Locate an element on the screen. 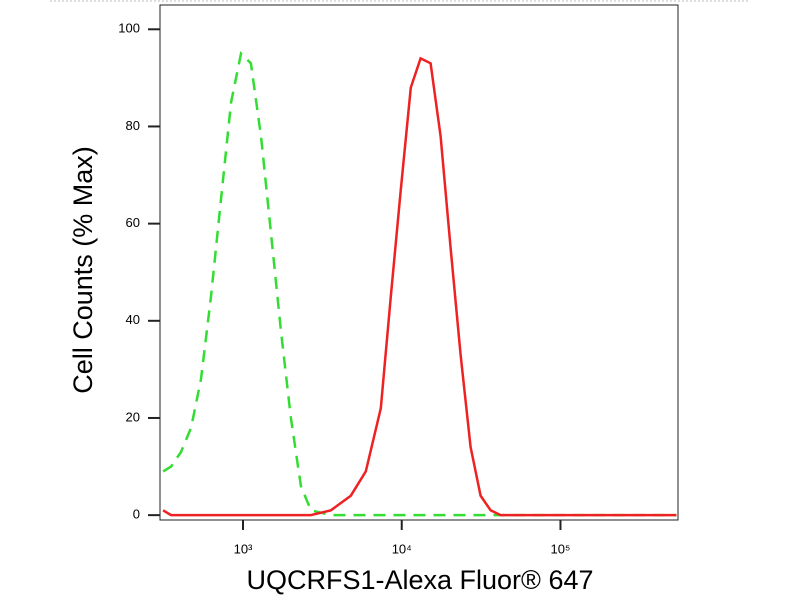 The height and width of the screenshot is (600, 800). x-tick-label: 10⁵ is located at coordinates (561, 548).